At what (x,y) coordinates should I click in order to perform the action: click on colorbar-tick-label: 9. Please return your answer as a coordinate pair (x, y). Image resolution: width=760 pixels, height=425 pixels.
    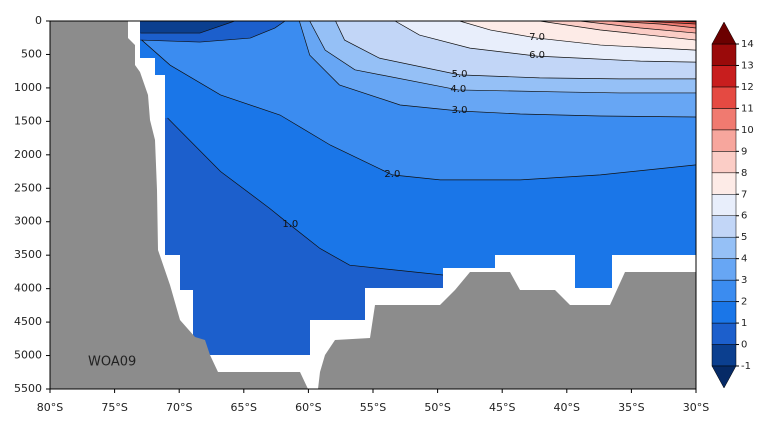
    Looking at the image, I should click on (744, 151).